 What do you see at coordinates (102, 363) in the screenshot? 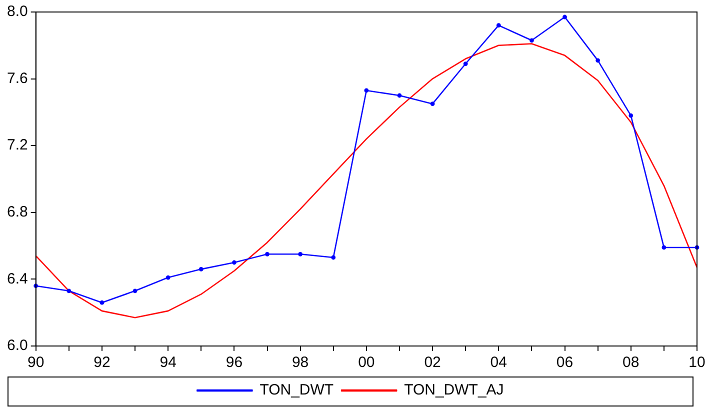
I see `x-tick-label: 92` at bounding box center [102, 363].